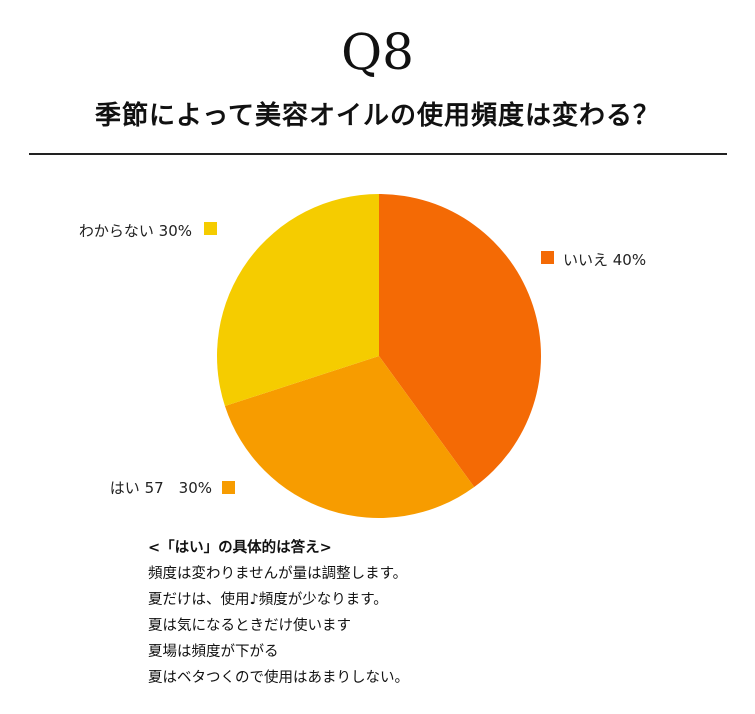 This screenshot has width=755, height=714. Describe the element at coordinates (240, 548) in the screenshot. I see `answers-heading: <「はい」の具体的は答え>` at that location.